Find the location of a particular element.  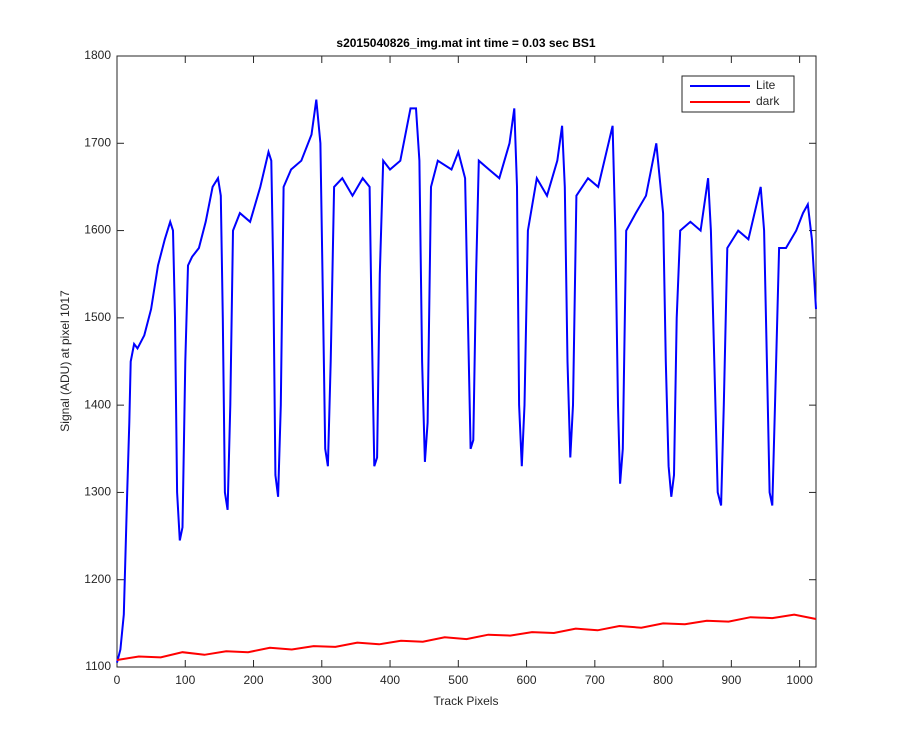

x-axis-label: Track Pixels is located at coordinates (466, 701).